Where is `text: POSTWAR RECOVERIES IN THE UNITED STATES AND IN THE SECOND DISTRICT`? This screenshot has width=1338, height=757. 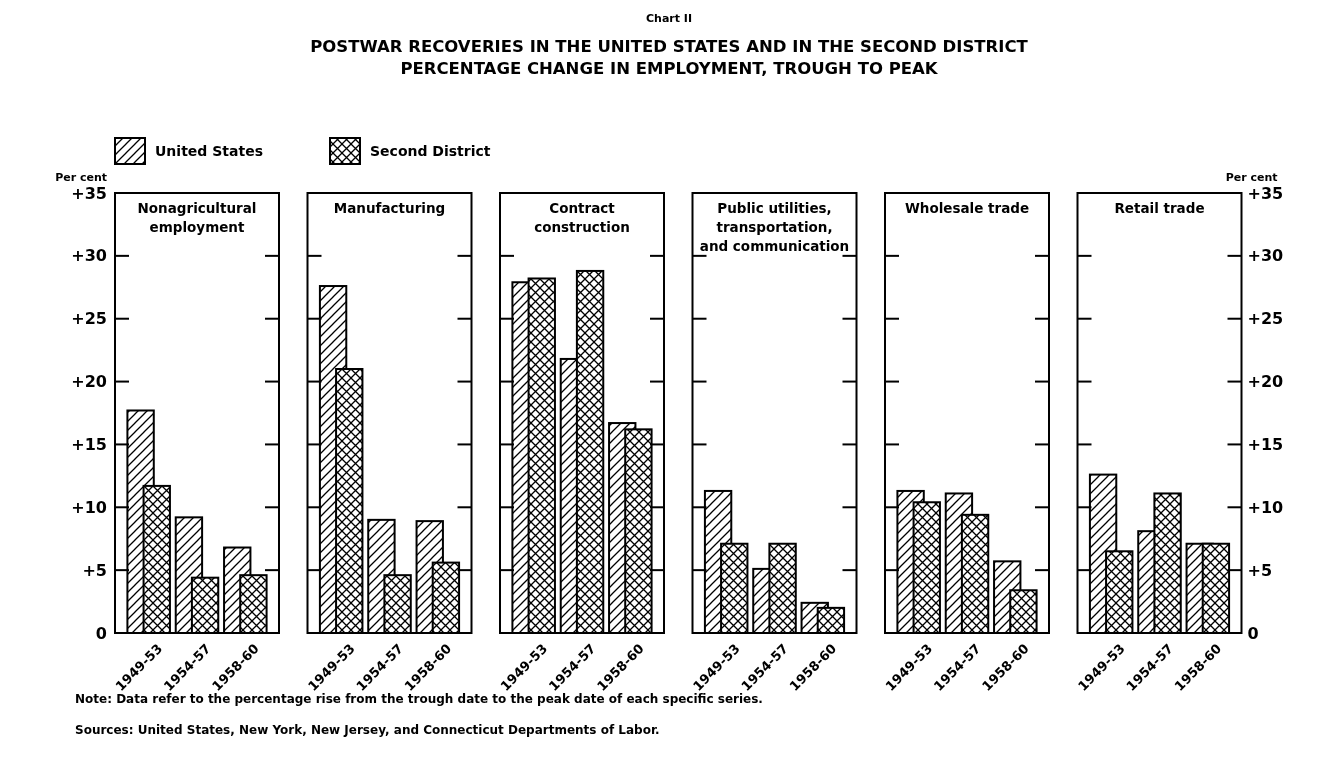
text: POSTWAR RECOVERIES IN THE UNITED STATES AND IN THE SECOND DISTRICT is located at coordinates (669, 46).